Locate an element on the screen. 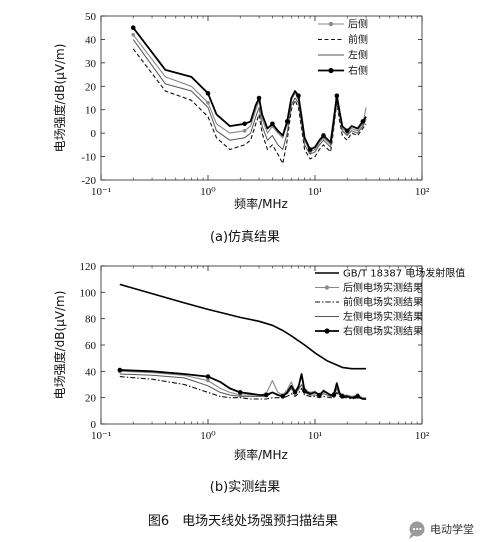 The height and width of the screenshot is (542, 499). y-tick-label-b: 120 is located at coordinates (88, 267).